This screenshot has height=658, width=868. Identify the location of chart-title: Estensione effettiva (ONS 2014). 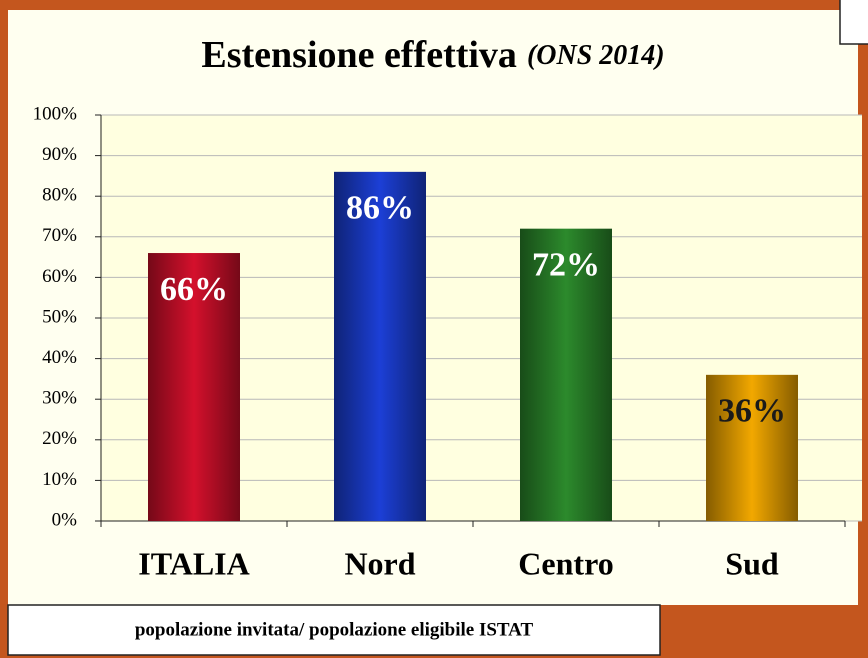
(432, 55).